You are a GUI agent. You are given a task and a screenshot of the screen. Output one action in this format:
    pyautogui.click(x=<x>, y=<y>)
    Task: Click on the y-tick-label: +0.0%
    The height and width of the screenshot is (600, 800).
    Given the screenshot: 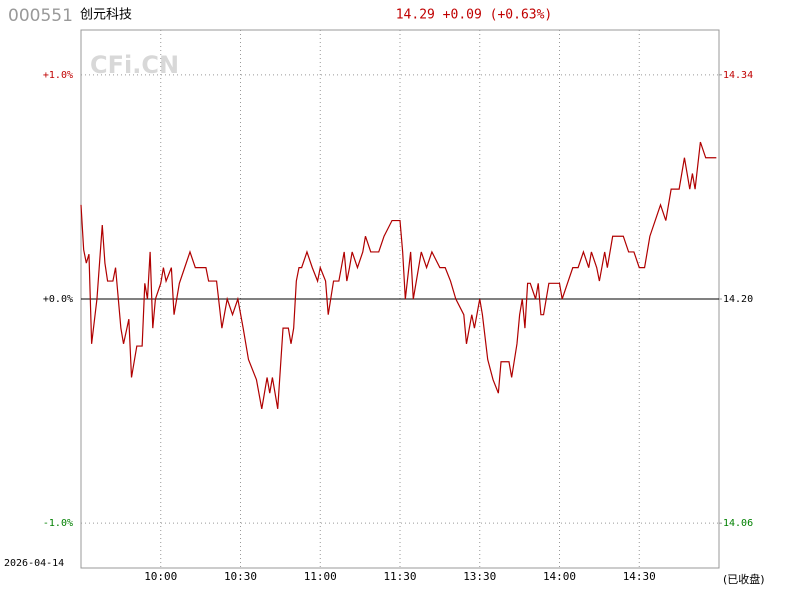 What is the action you would take?
    pyautogui.click(x=58, y=299)
    